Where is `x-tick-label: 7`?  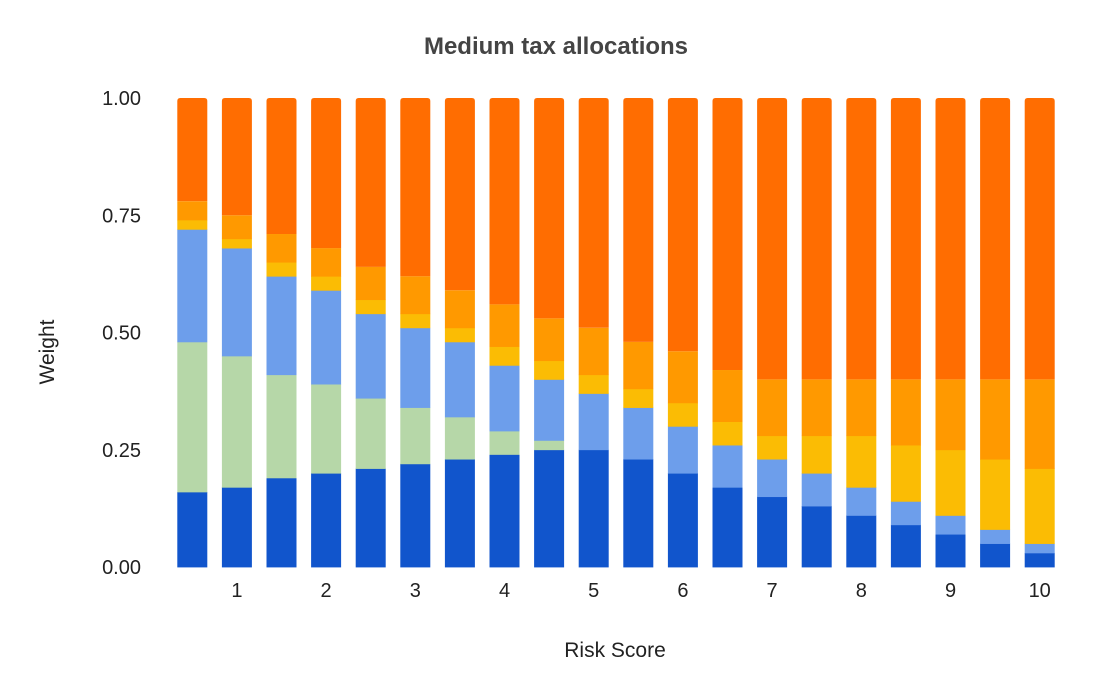 x-tick-label: 7 is located at coordinates (772, 591).